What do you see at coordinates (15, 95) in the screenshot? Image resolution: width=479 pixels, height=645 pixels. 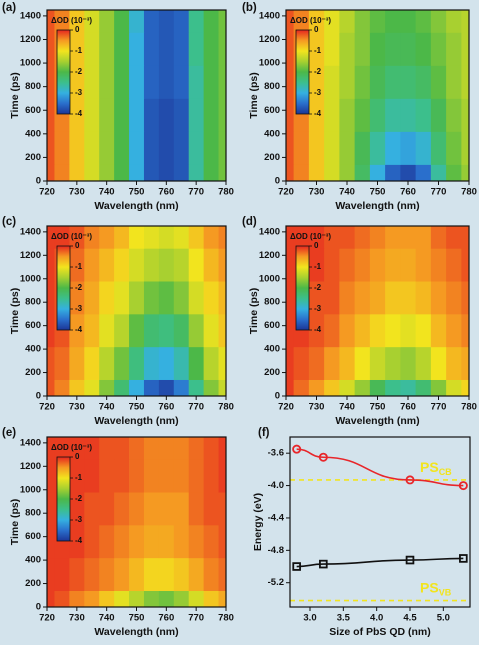 I see `y-axis-label: Time (ps)` at bounding box center [15, 95].